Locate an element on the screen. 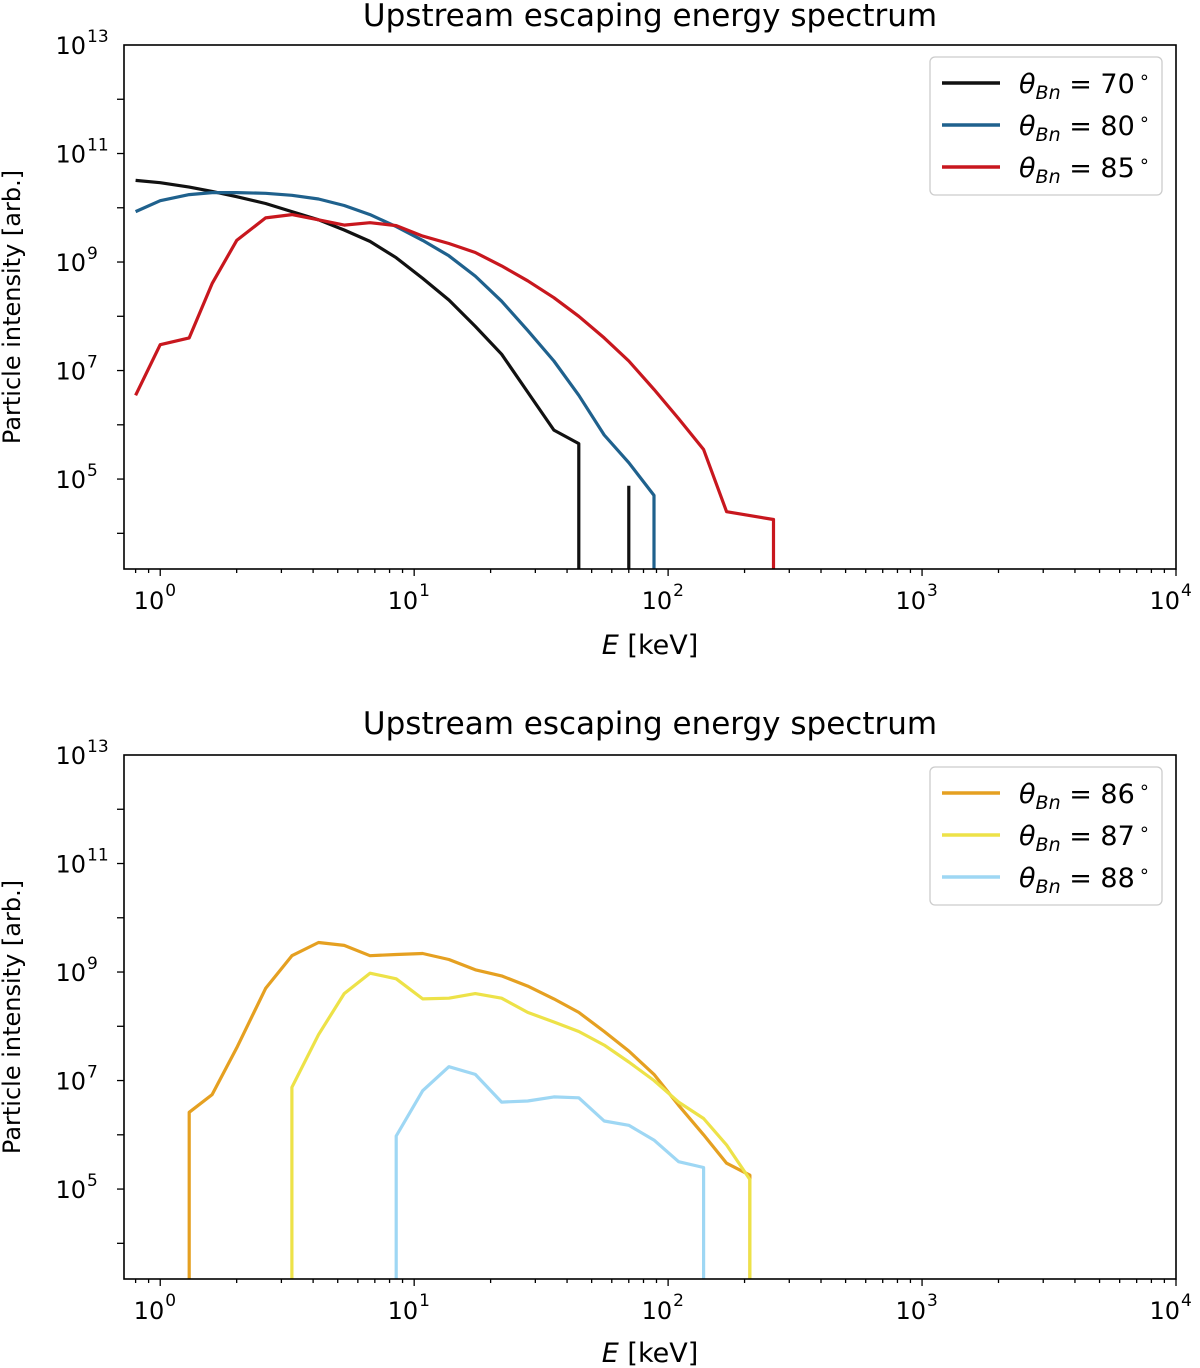 Image resolution: width=1200 pixels, height=1368 pixels. legend-label: θBn = 85 ∘ is located at coordinates (1084, 169).